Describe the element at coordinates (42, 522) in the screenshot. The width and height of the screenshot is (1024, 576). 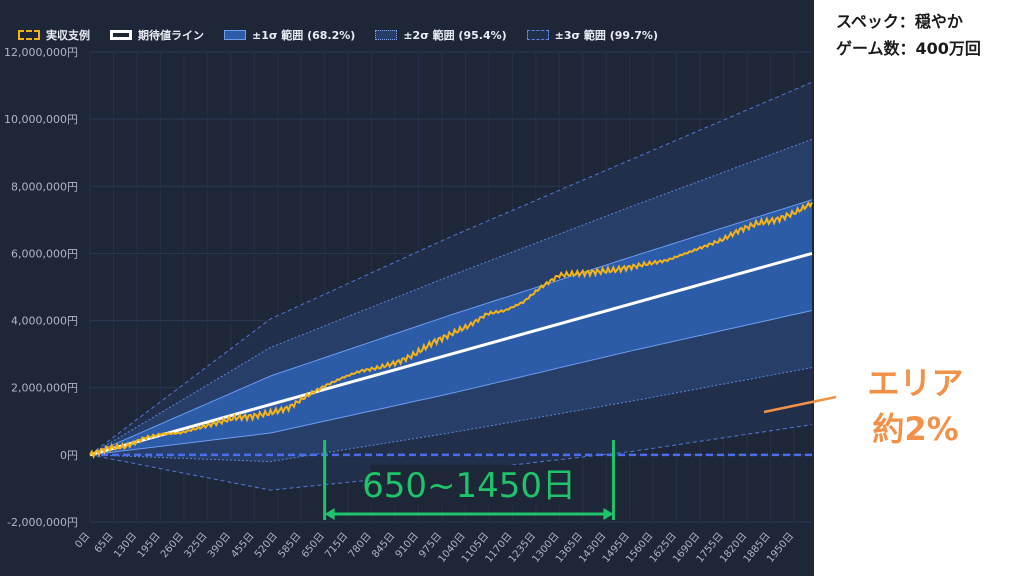
I see `y-tick-label: -2,000,000円` at that location.